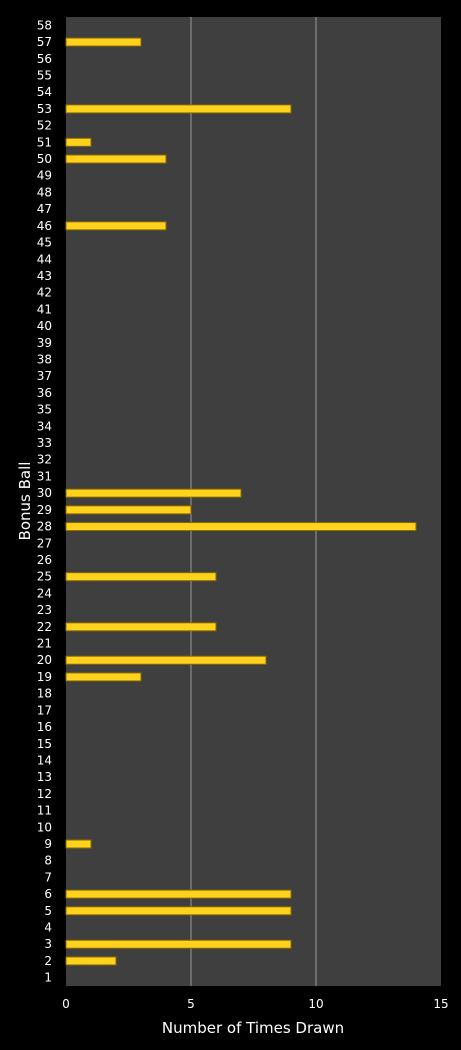  I want to click on y-tick-35: 35, so click(44, 410).